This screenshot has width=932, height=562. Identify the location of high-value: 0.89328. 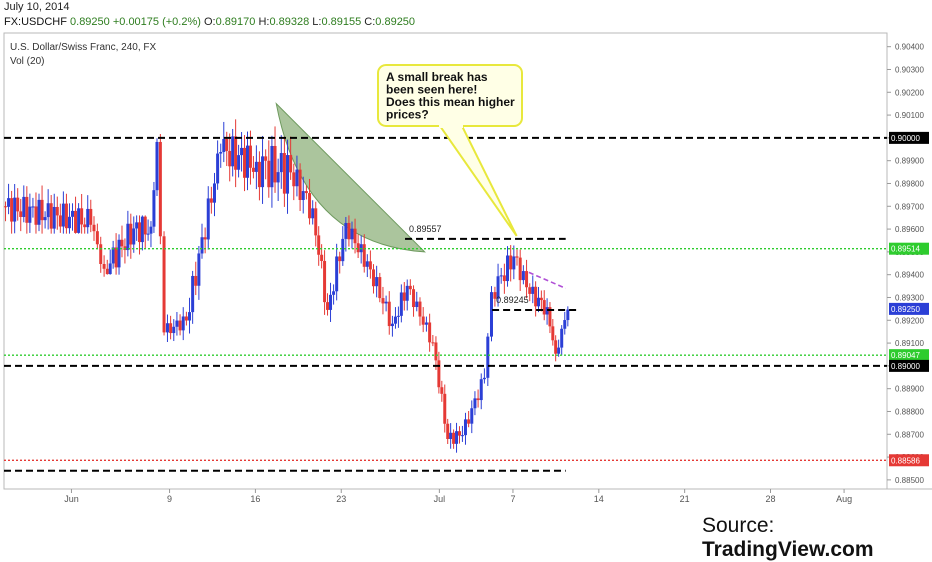
(289, 22).